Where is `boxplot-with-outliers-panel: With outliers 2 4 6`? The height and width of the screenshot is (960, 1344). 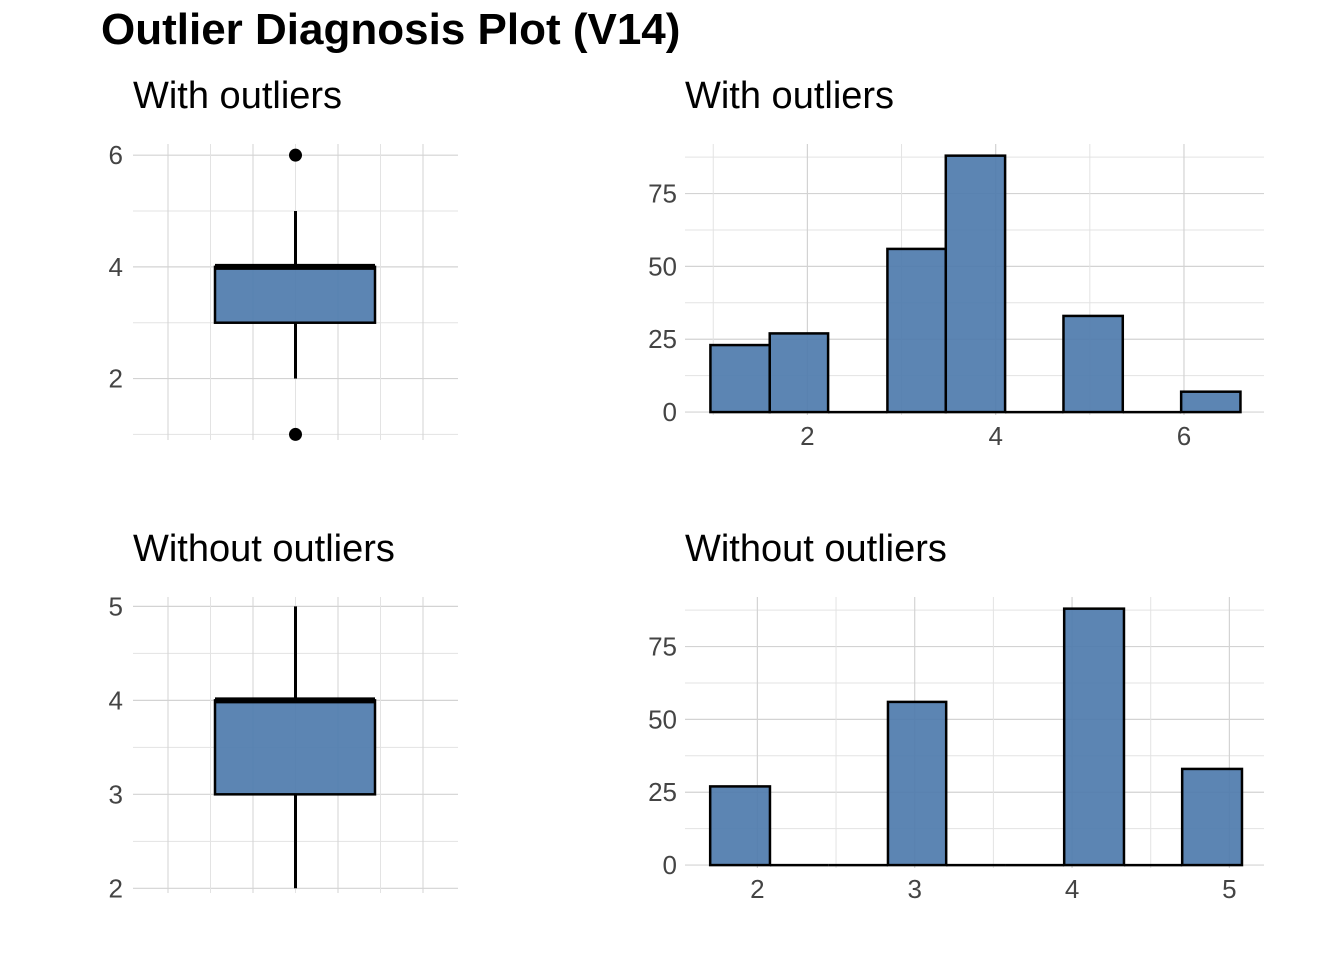
boxplot-with-outliers-panel: With outliers 2 4 6 is located at coordinates (283, 258).